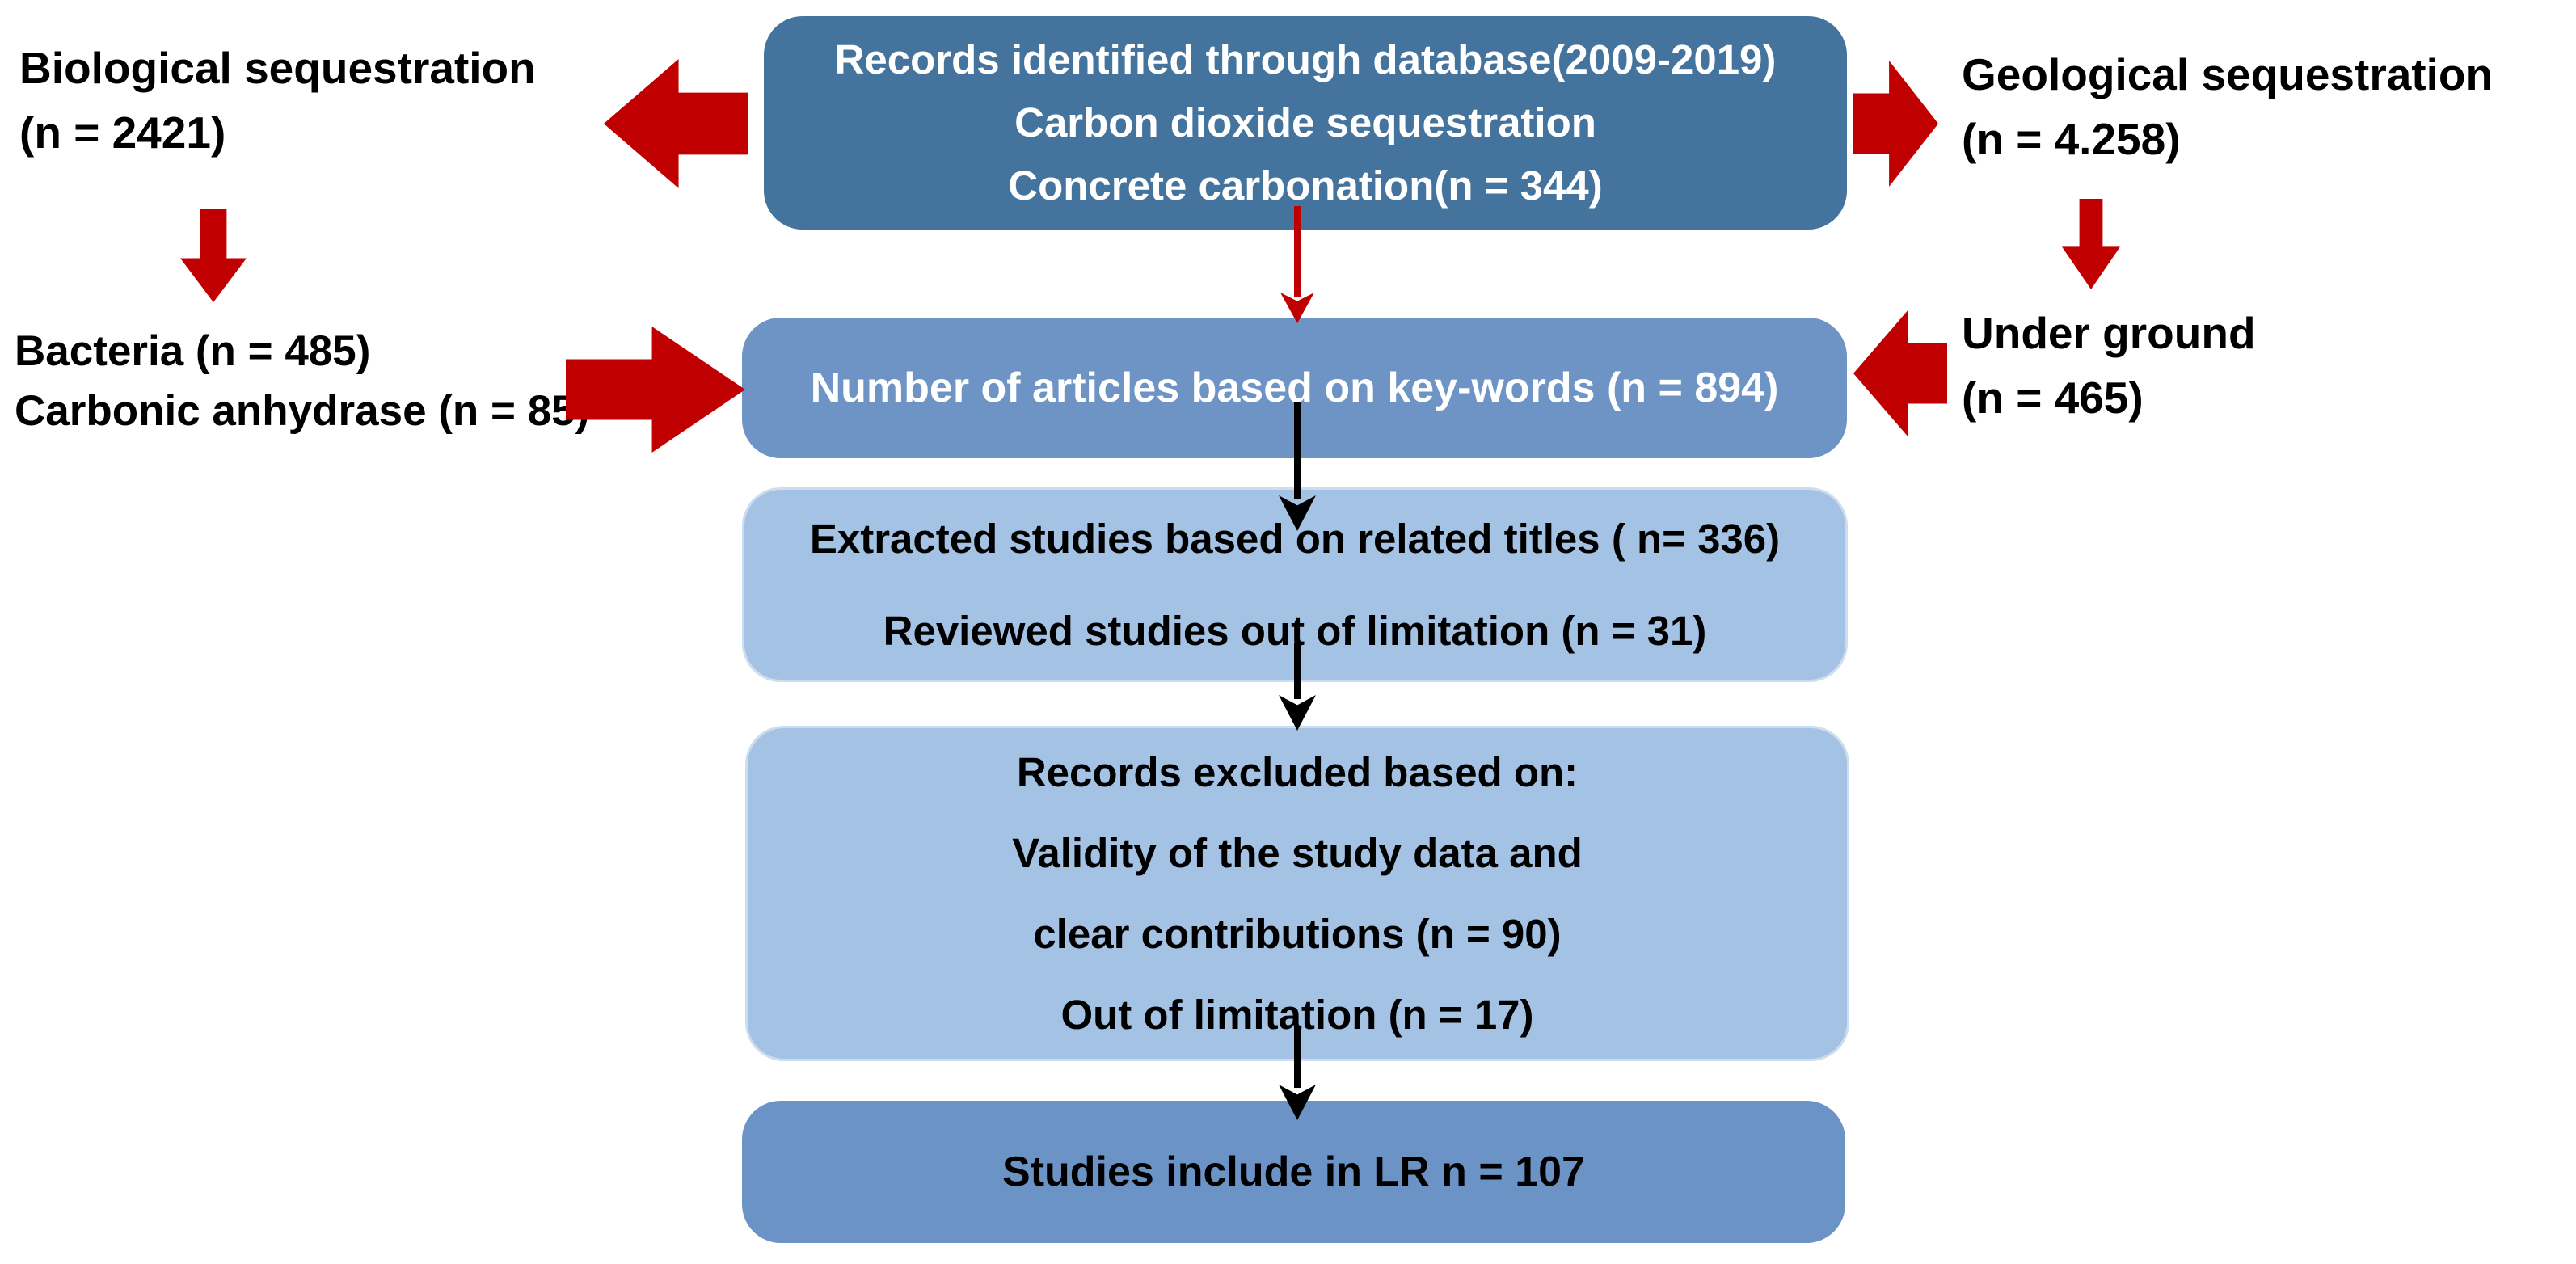 This screenshot has height=1264, width=2576. Describe the element at coordinates (656, 390) in the screenshot. I see `red-arrow-right-bacteria-to-articles-icon` at that location.